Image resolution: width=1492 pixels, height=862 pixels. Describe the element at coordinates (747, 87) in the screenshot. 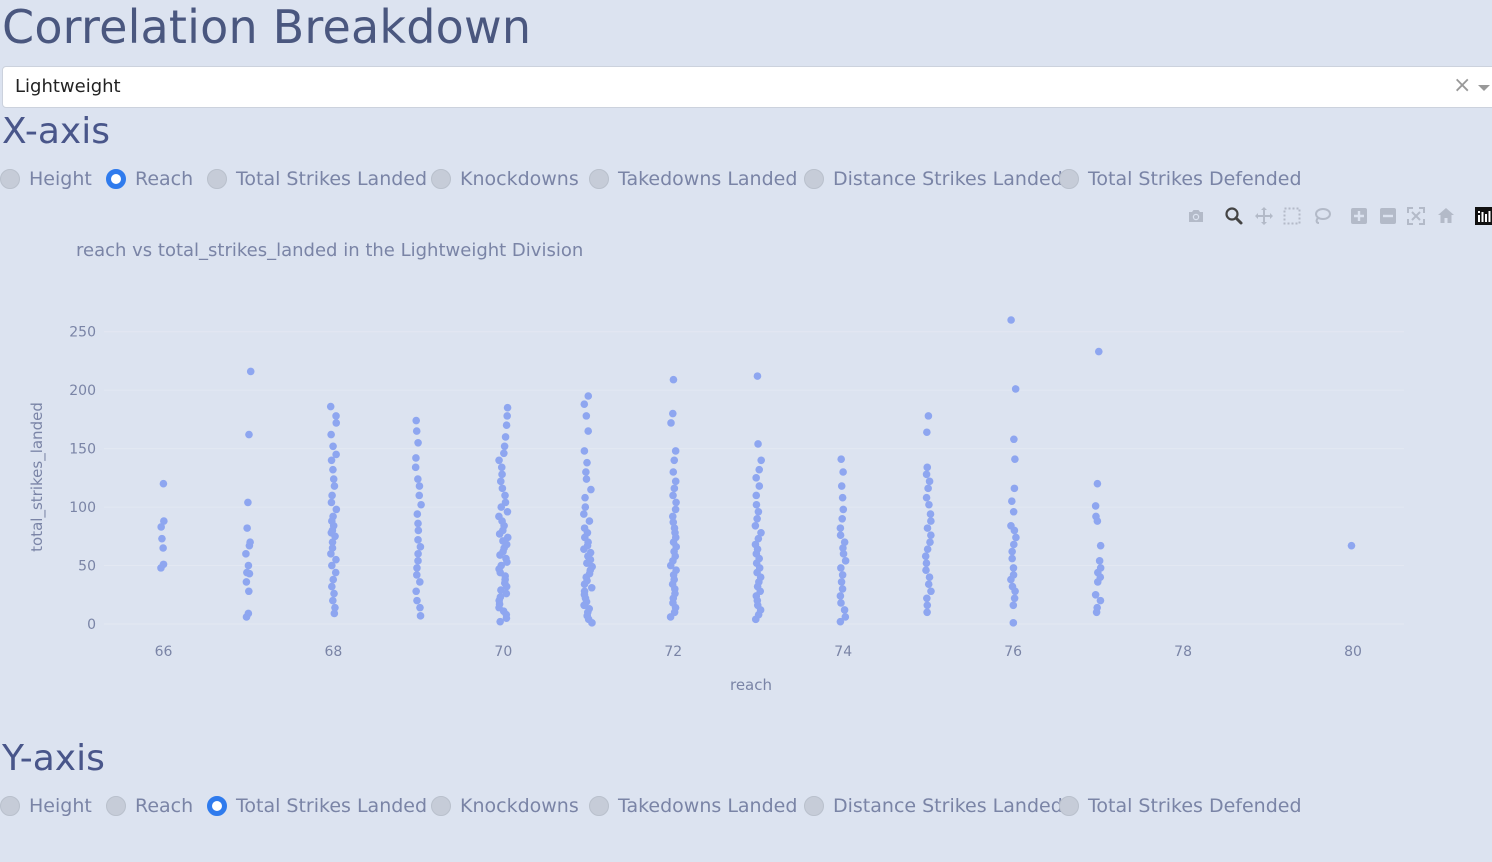

I see `division-dropdown: Lightweight ×` at that location.